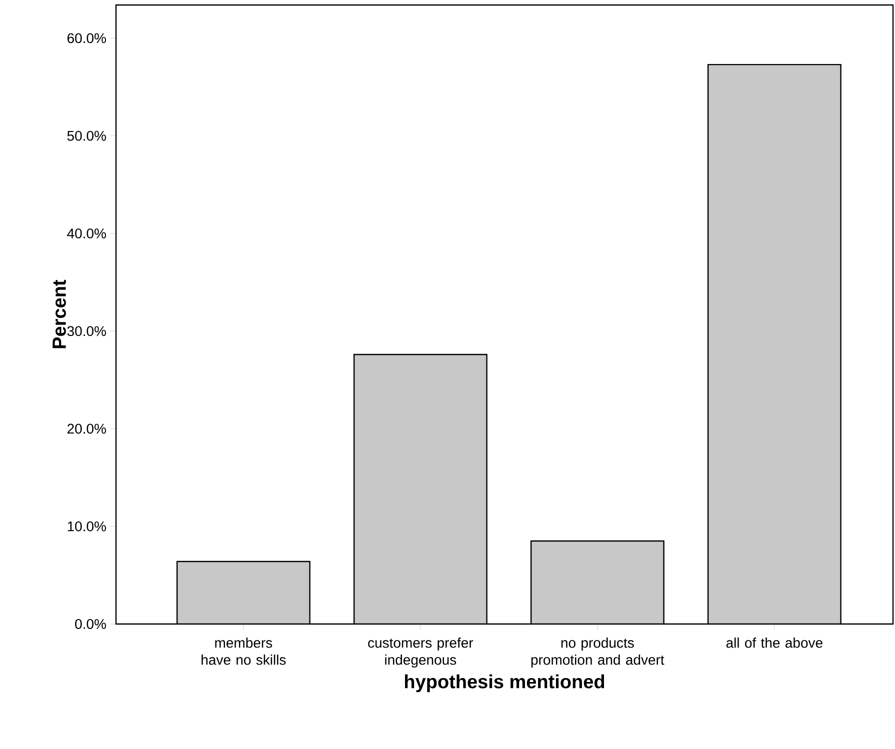 This screenshot has height=749, width=895. What do you see at coordinates (244, 651) in the screenshot?
I see `x-tick-label: members have no skills` at bounding box center [244, 651].